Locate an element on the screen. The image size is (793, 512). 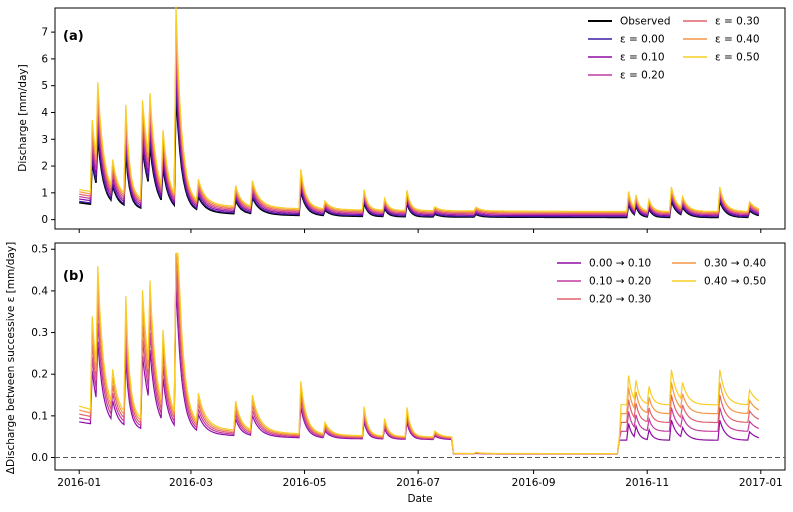
x-tick-label: 2016-03 is located at coordinates (191, 483).